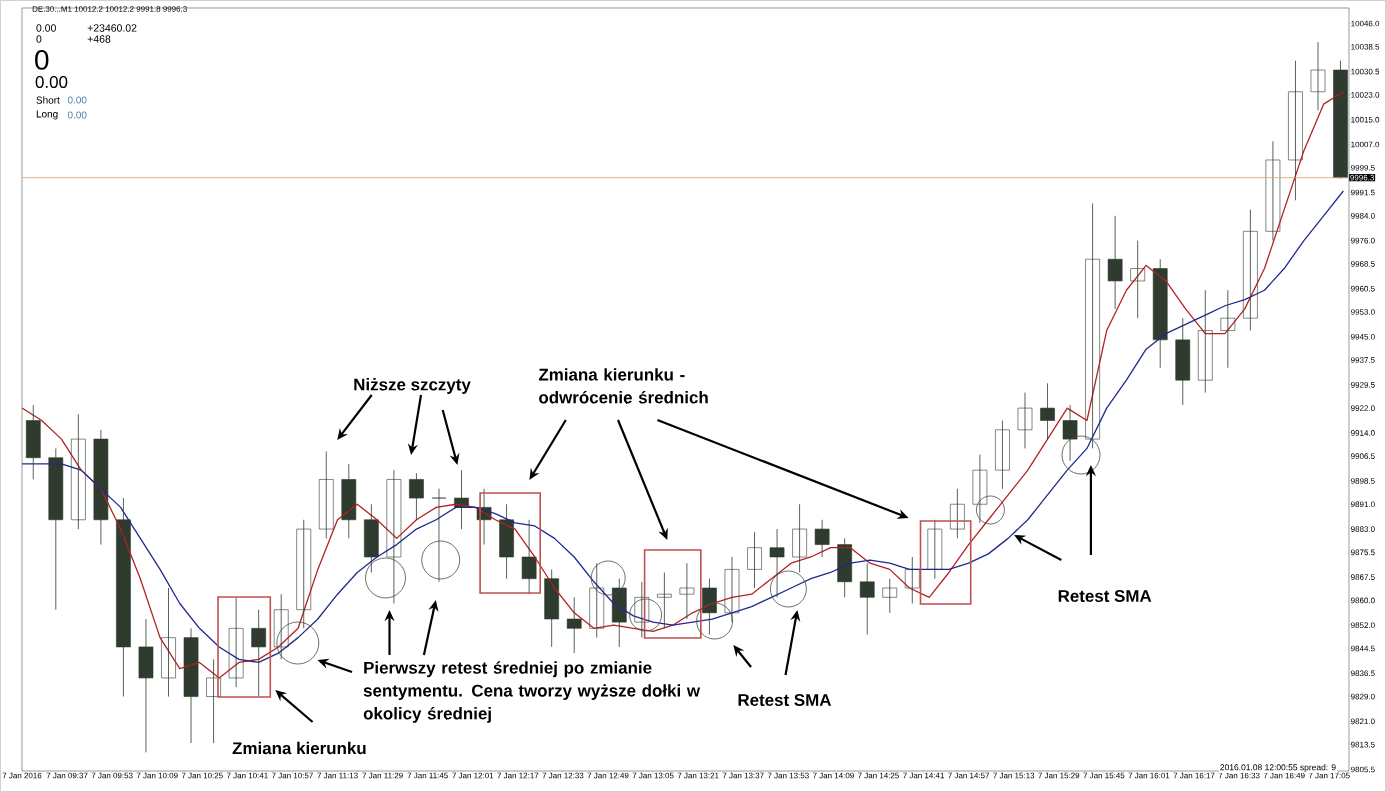 The height and width of the screenshot is (792, 1386). Describe the element at coordinates (623, 386) in the screenshot. I see `annotation: Zmiana kierunku - odwrócenie średnich` at that location.